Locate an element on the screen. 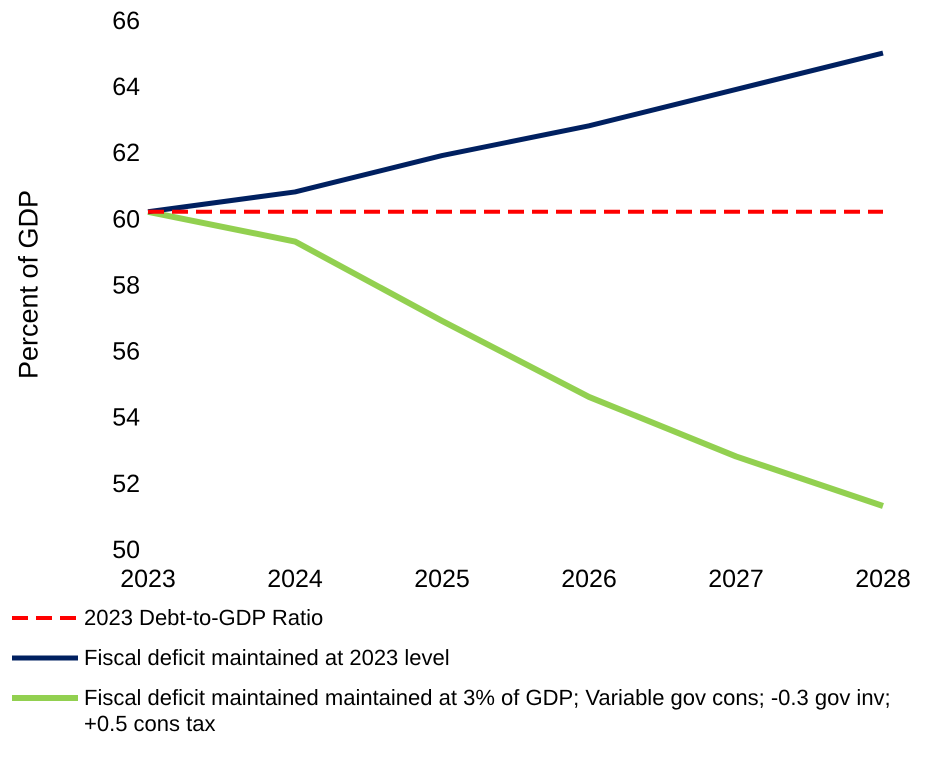  y-tick-label: 66 is located at coordinates (126, 20).